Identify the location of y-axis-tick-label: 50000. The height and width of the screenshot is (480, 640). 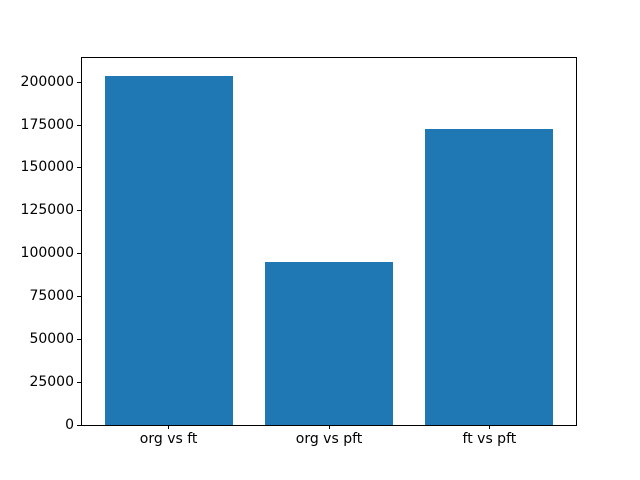
(51, 338).